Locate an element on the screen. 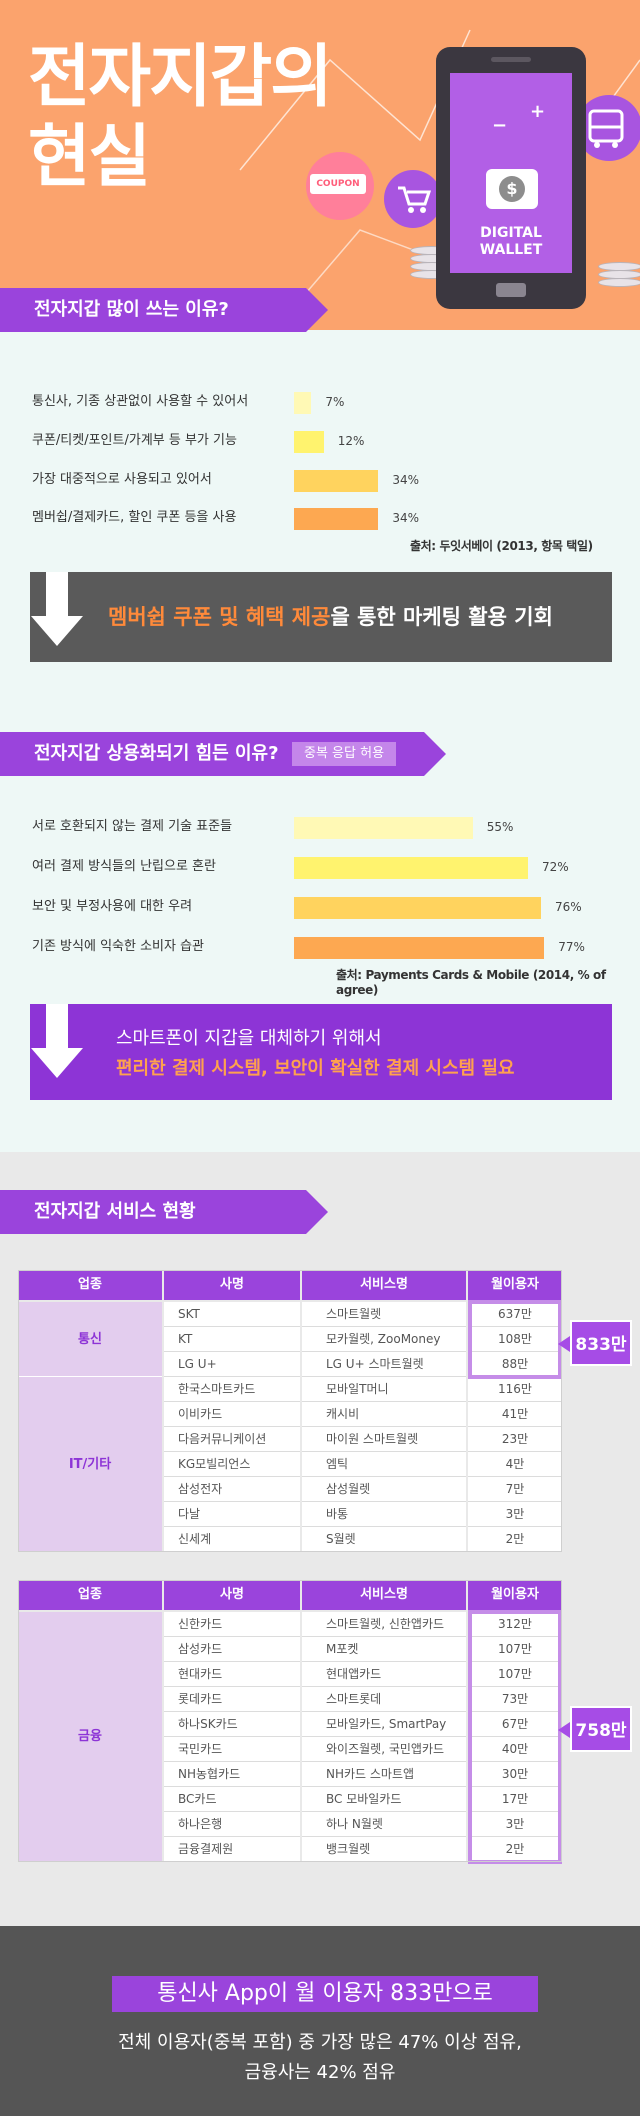 The width and height of the screenshot is (640, 2116). callout1-text: 멤버쉽 쿠폰 및 혜택 제공을 통한 마케팅 활용 기회 is located at coordinates (330, 617).